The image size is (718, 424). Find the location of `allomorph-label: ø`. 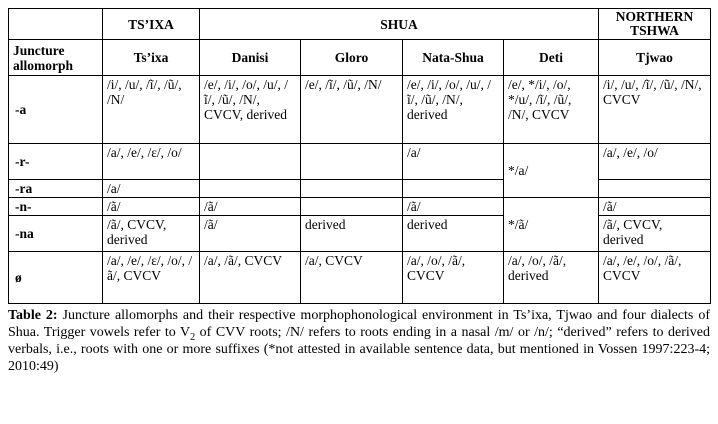

allomorph-label: ø is located at coordinates (55, 277).